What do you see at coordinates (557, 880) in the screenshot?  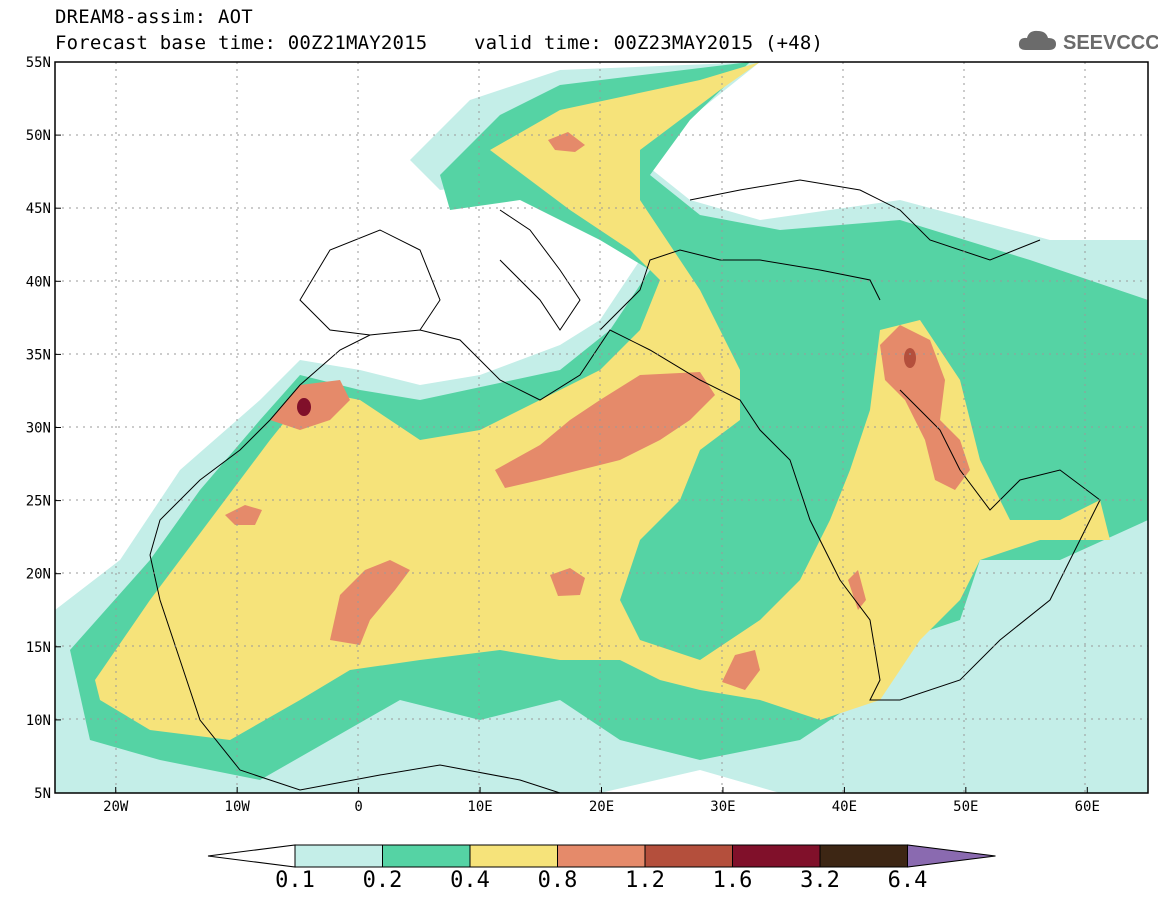 I see `colorbar-threshold-label: 0.8` at bounding box center [557, 880].